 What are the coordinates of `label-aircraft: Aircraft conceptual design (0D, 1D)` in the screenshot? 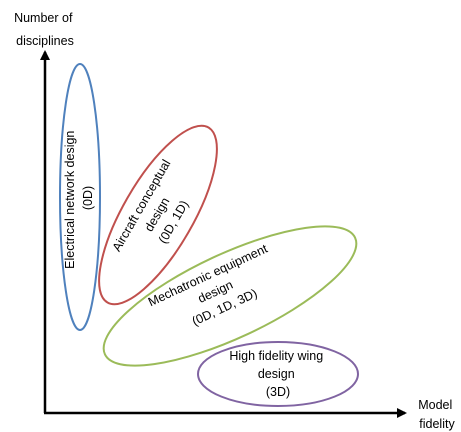 It's located at (158, 213).